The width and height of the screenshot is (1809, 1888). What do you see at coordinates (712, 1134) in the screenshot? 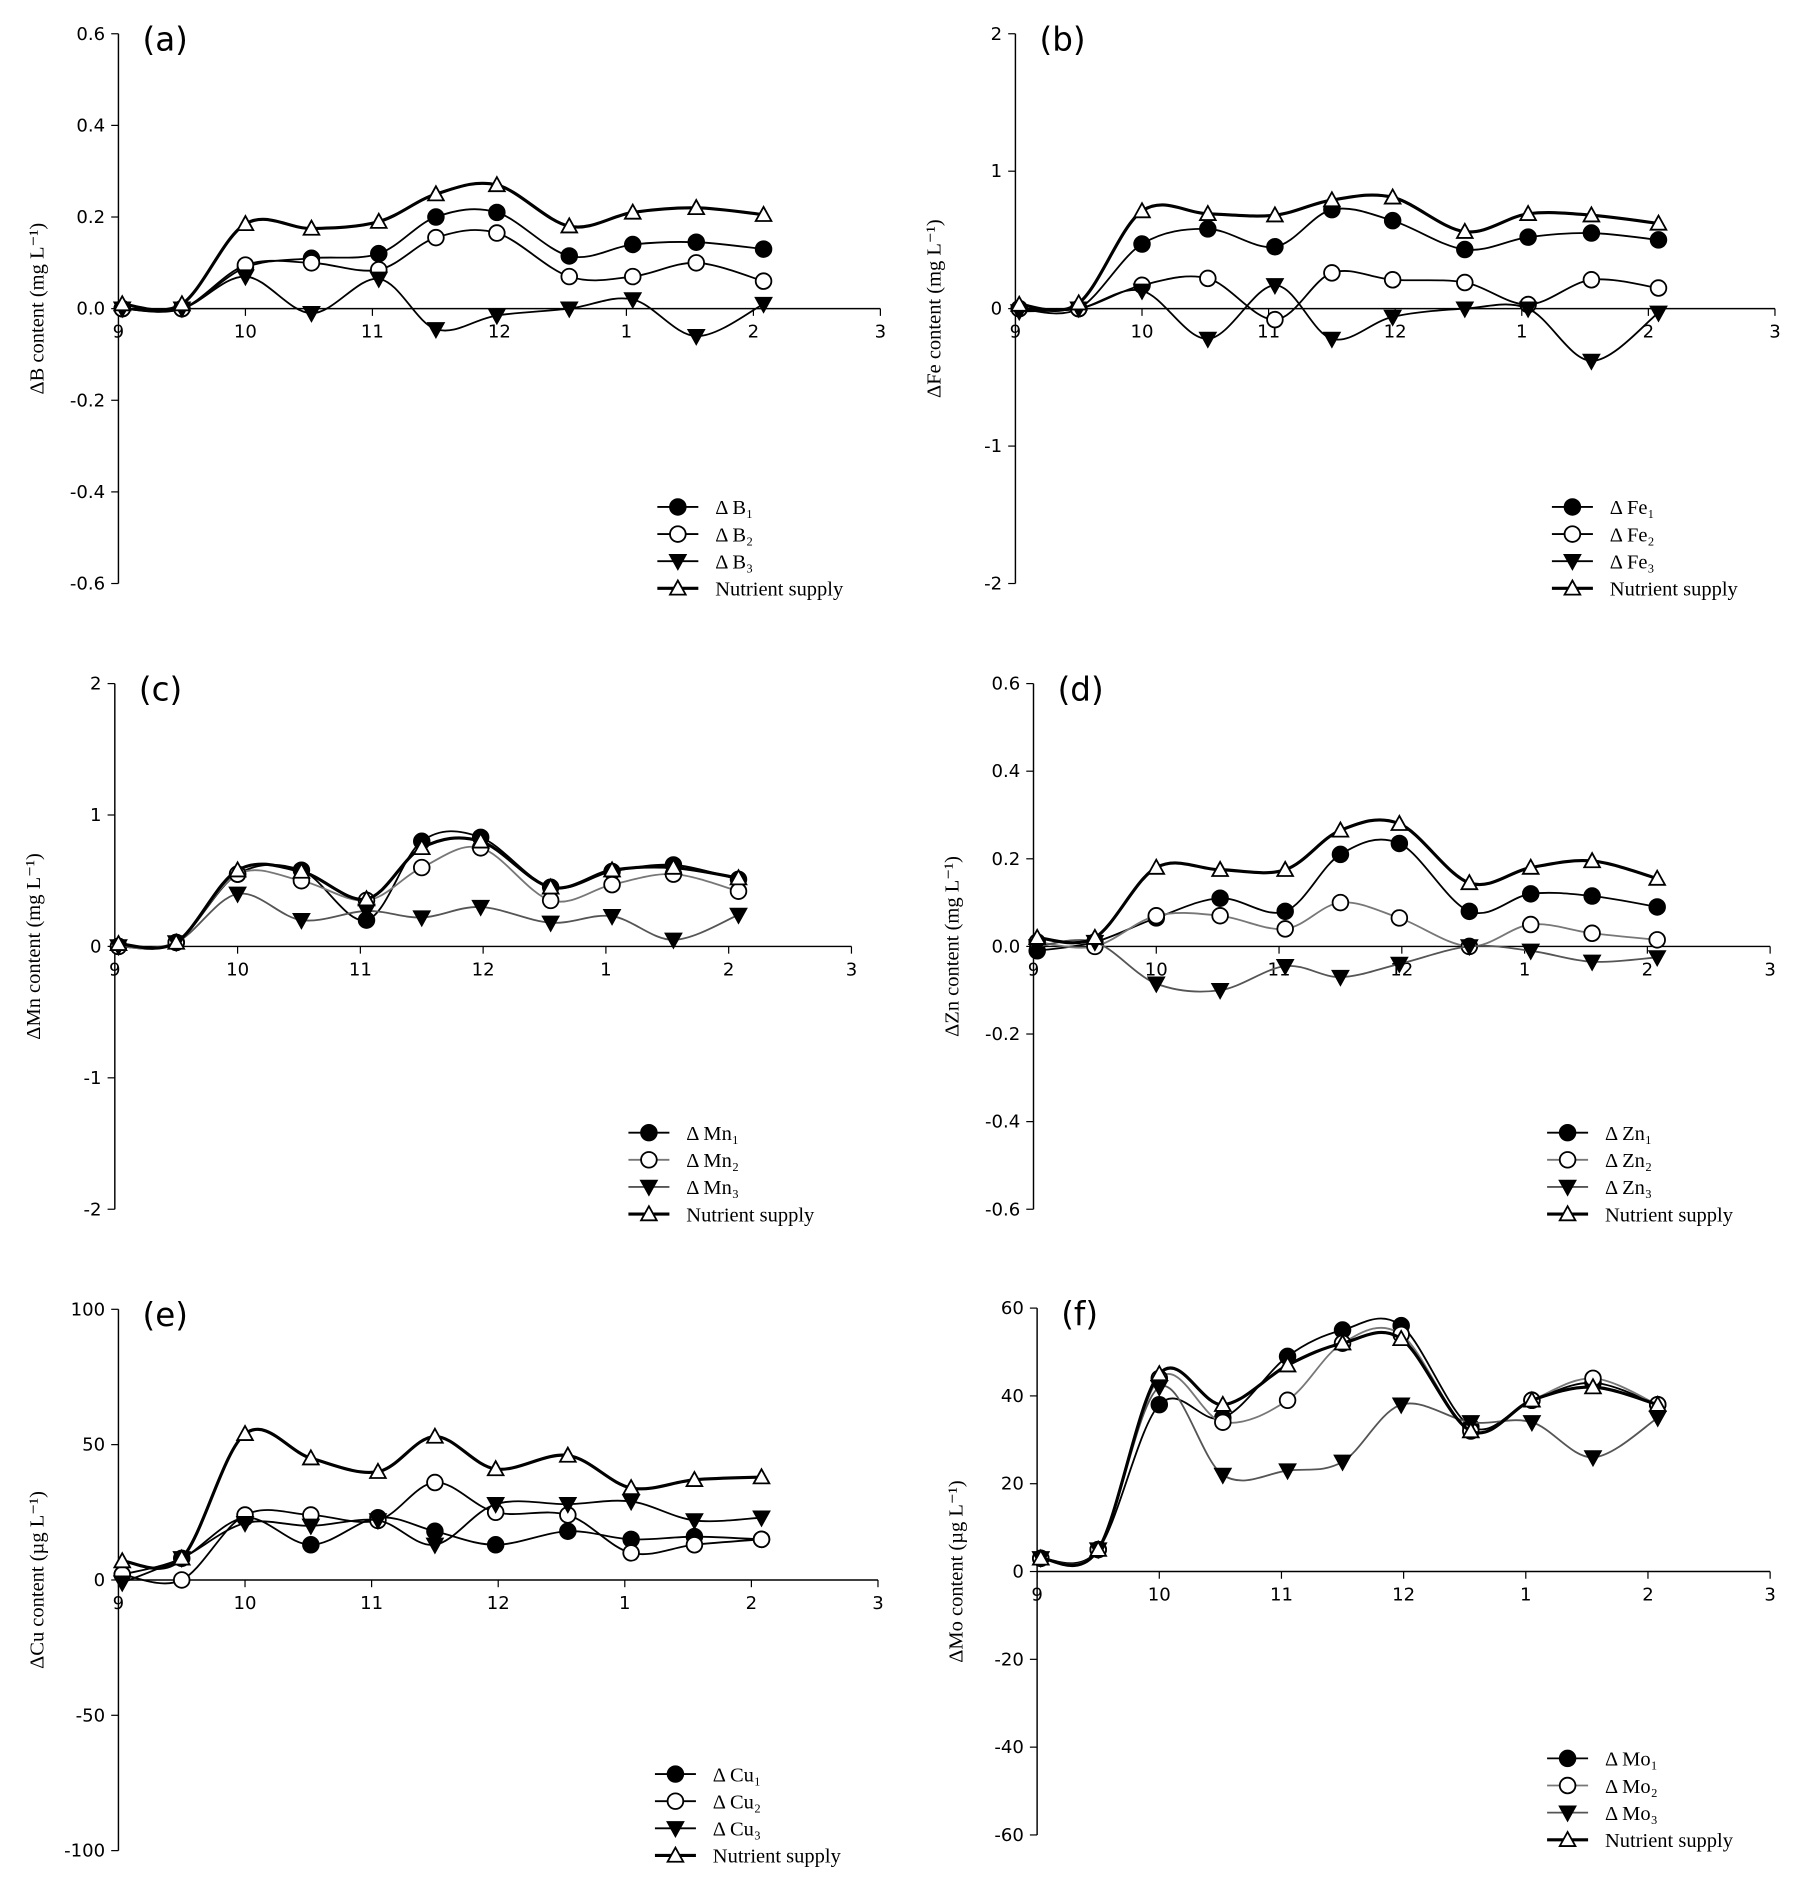
I see `legend-label: Δ Mn₁` at bounding box center [712, 1134].